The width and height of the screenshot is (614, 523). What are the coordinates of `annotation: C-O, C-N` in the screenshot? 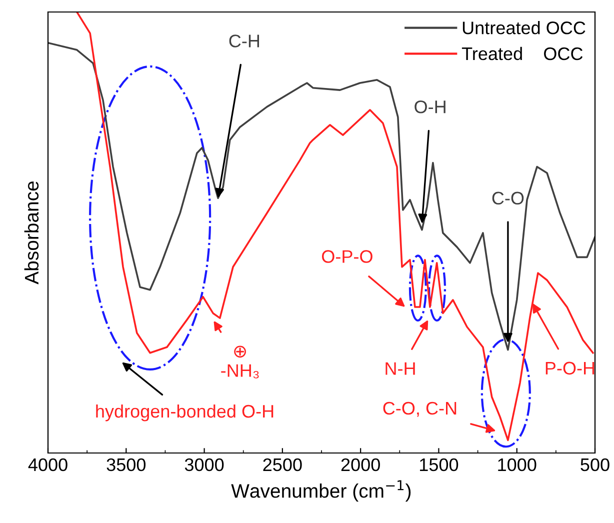 It's located at (419, 409).